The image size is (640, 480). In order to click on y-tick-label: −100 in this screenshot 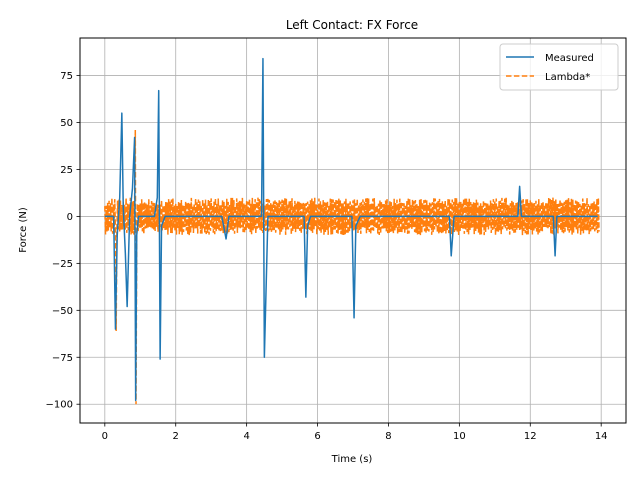, I will do `click(59, 405)`.